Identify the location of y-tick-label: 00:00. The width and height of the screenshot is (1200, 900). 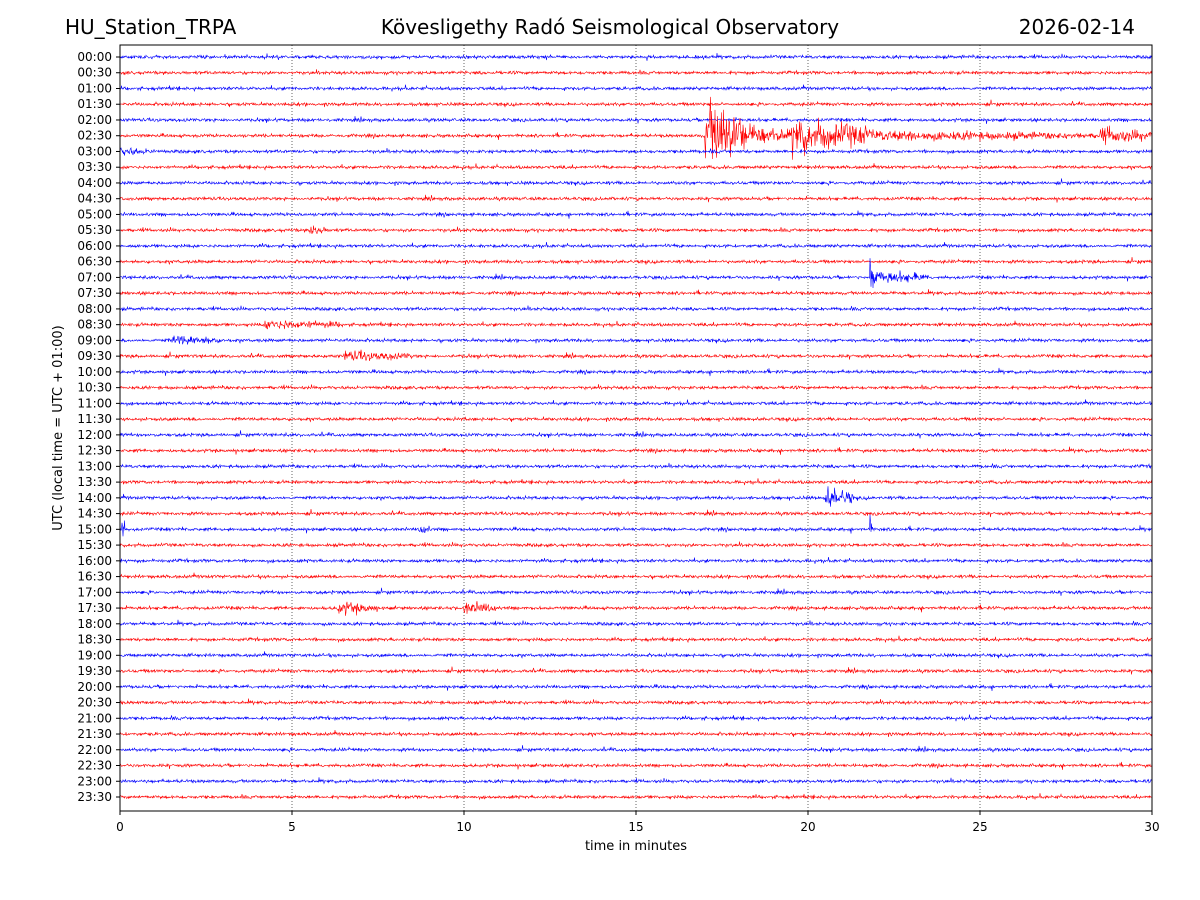
(94, 57).